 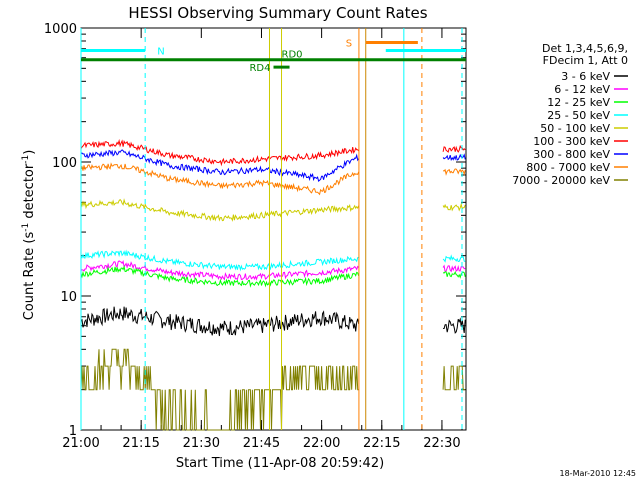 What do you see at coordinates (571, 154) in the screenshot?
I see `legend-entry-label: 300 - 800 keV` at bounding box center [571, 154].